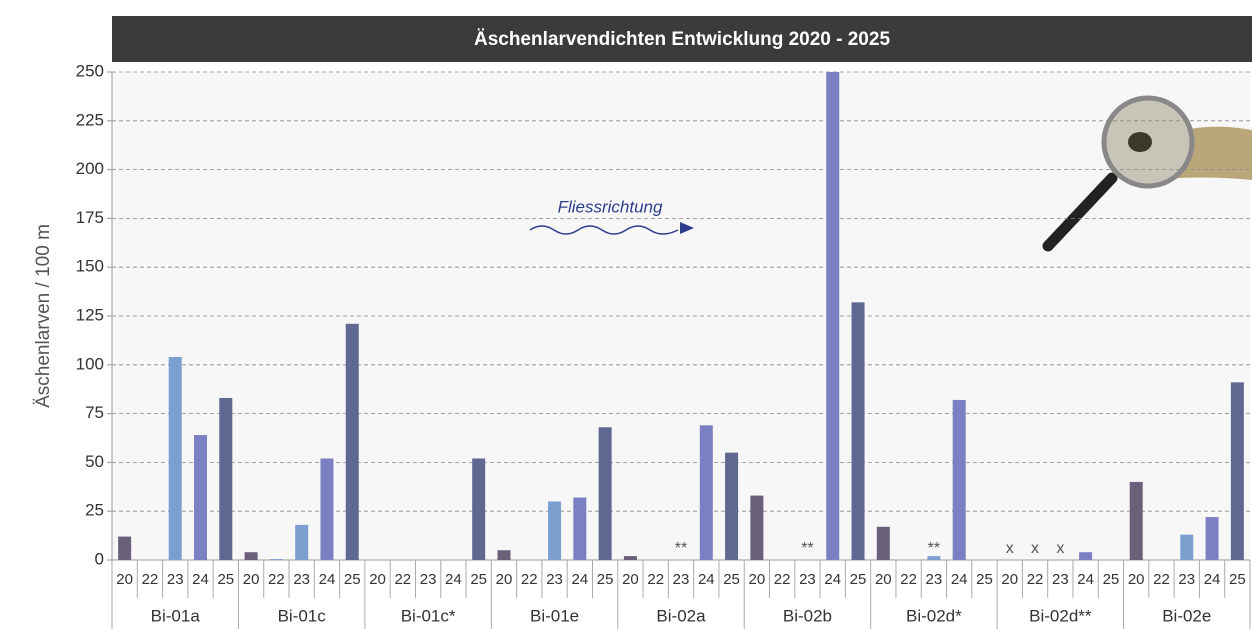 The height and width of the screenshot is (629, 1252). Describe the element at coordinates (90, 119) in the screenshot. I see `y-tick-label: 225` at that location.